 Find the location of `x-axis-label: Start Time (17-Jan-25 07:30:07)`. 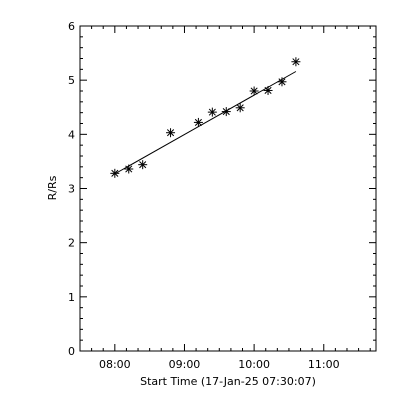

x-axis-label: Start Time (17-Jan-25 07:30:07) is located at coordinates (228, 381).